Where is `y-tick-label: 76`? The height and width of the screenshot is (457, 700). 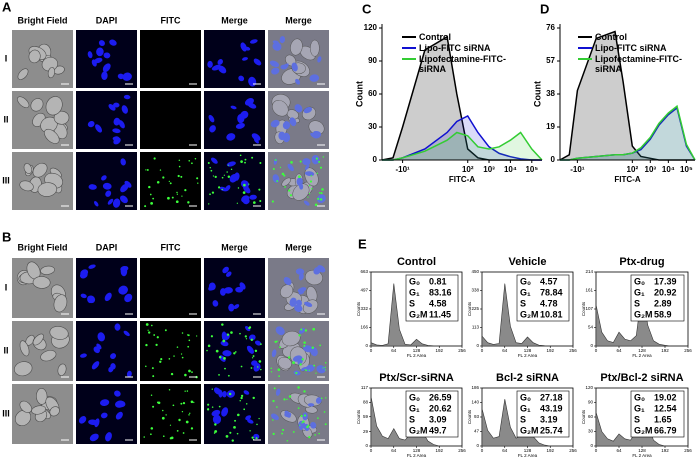 y-tick-label: 76 is located at coordinates (550, 27).